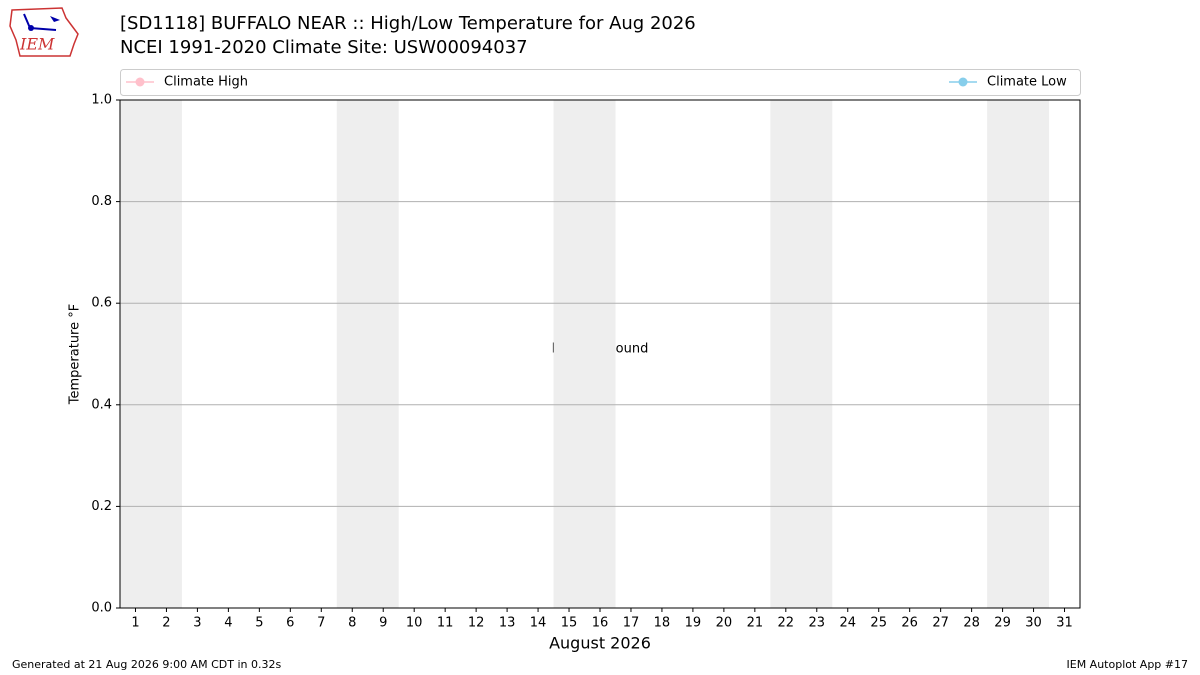 This screenshot has width=1200, height=675. I want to click on y-tick-label: 0.2, so click(101, 506).